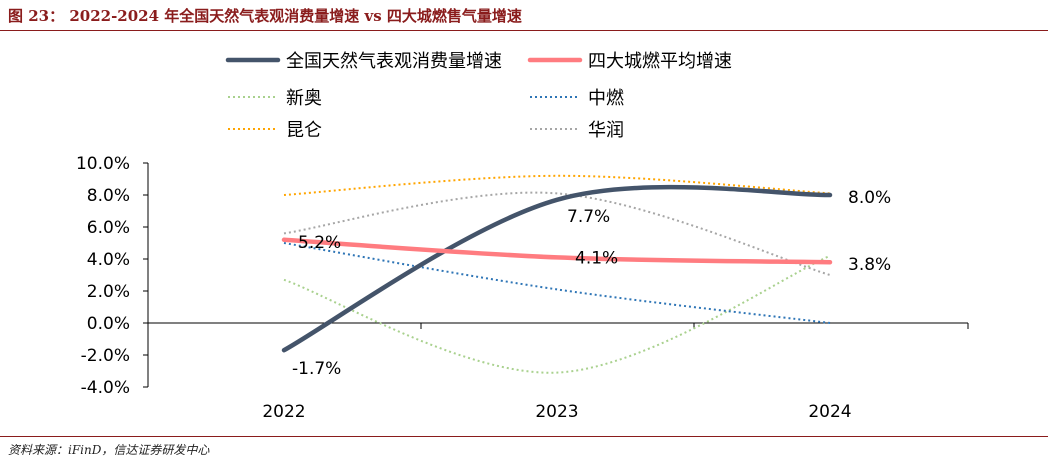 This screenshot has height=463, width=1048. I want to click on series-line-zhongran, so click(557, 283).